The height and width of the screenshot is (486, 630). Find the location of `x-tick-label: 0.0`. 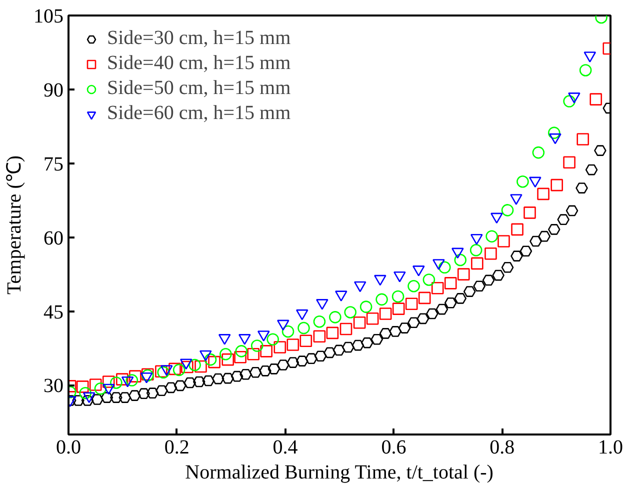

x-tick-label: 0.0 is located at coordinates (68, 447).